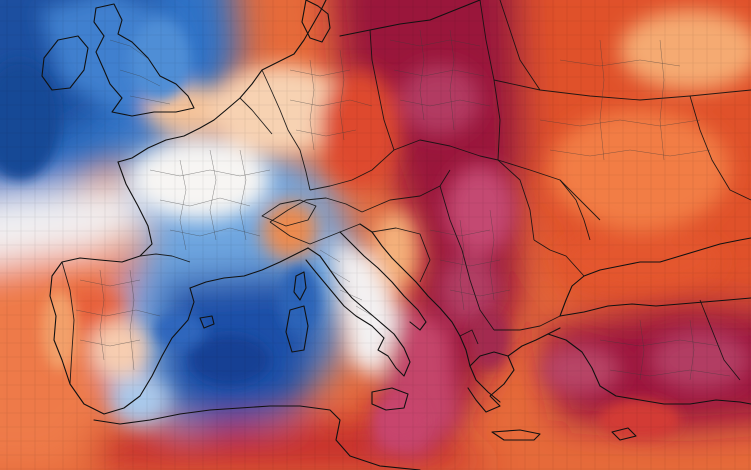  Describe the element at coordinates (491, 382) in the screenshot. I see `greece-outline` at that location.